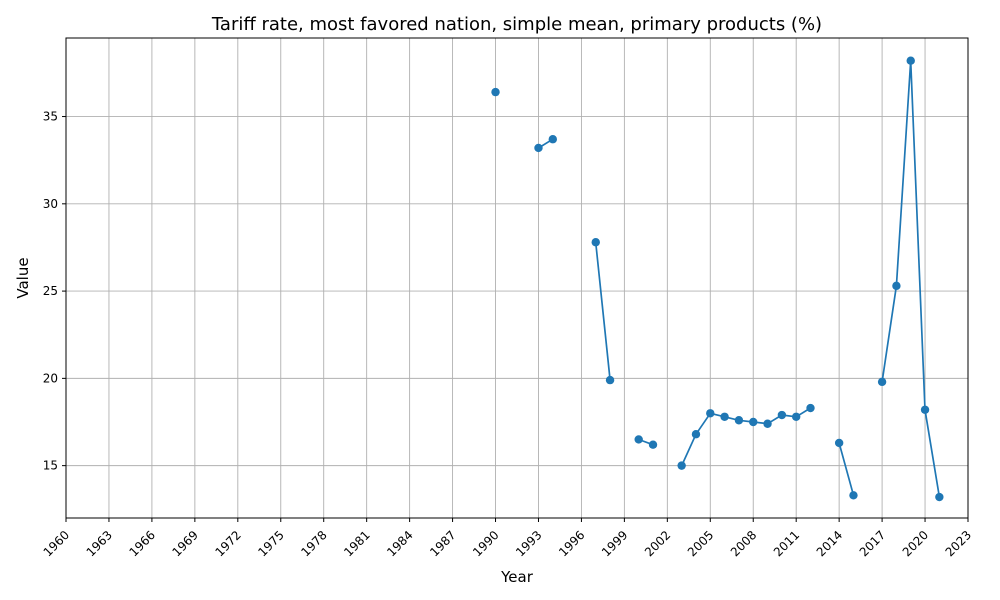  What do you see at coordinates (571, 543) in the screenshot?
I see `x-tick-label: 1996` at bounding box center [571, 543].